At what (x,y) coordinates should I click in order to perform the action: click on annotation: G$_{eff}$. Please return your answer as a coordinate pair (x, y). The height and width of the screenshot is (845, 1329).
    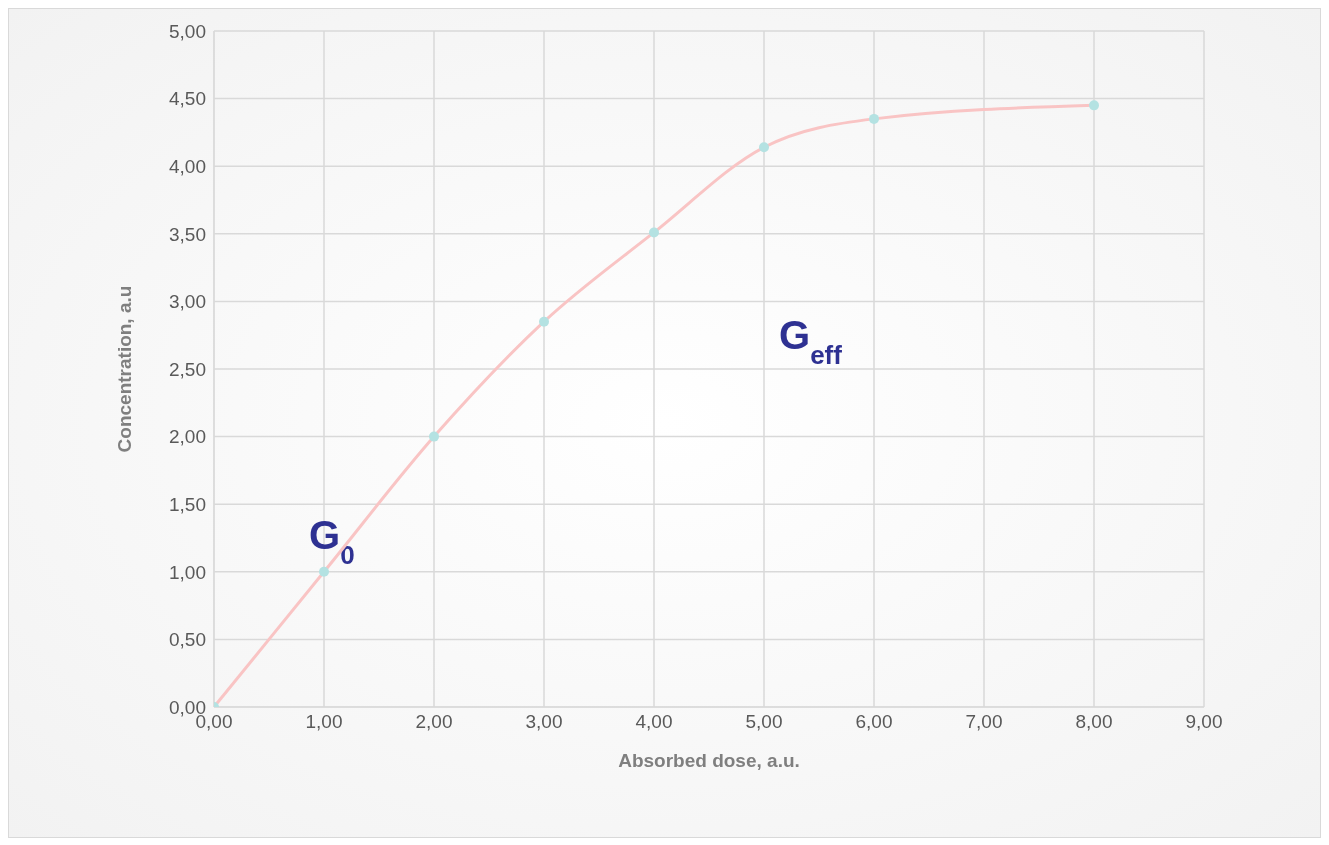
    Looking at the image, I should click on (811, 341).